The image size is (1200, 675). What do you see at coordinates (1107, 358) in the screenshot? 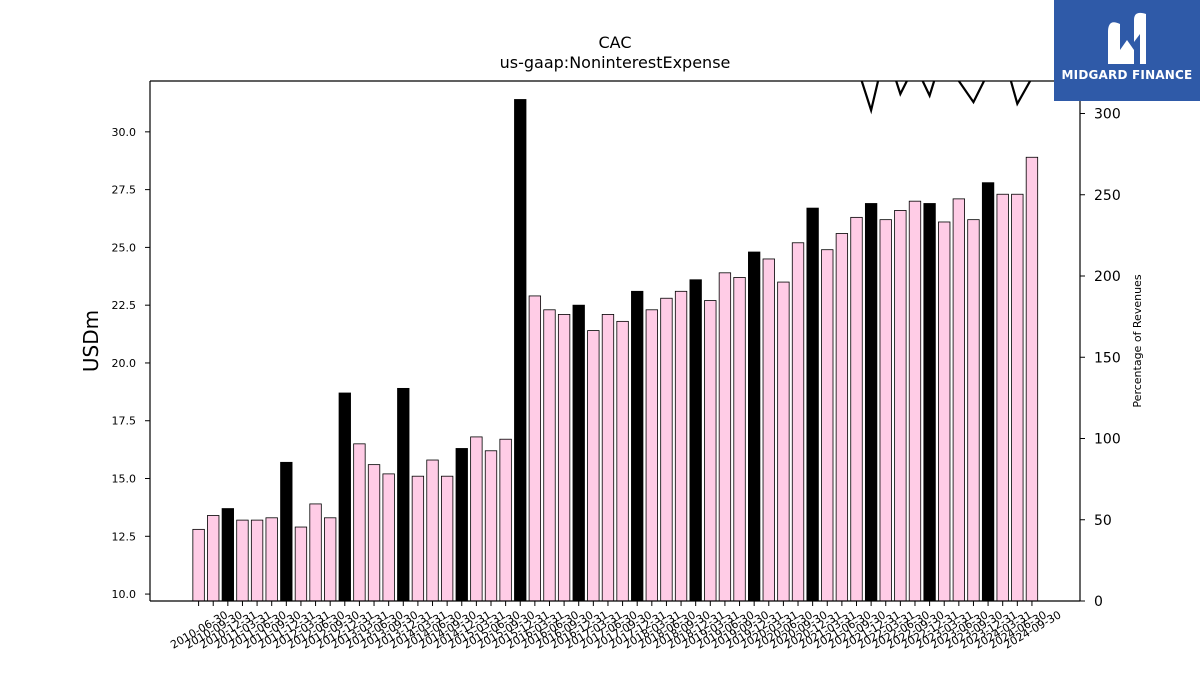
I see `y2-tick-label: 150` at bounding box center [1107, 358].